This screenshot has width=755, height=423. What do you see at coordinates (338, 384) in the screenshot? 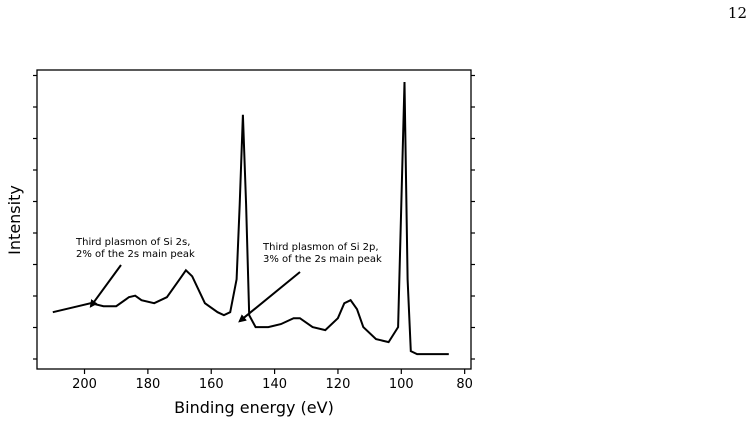
I see `x-tick-label: 120` at bounding box center [338, 384].